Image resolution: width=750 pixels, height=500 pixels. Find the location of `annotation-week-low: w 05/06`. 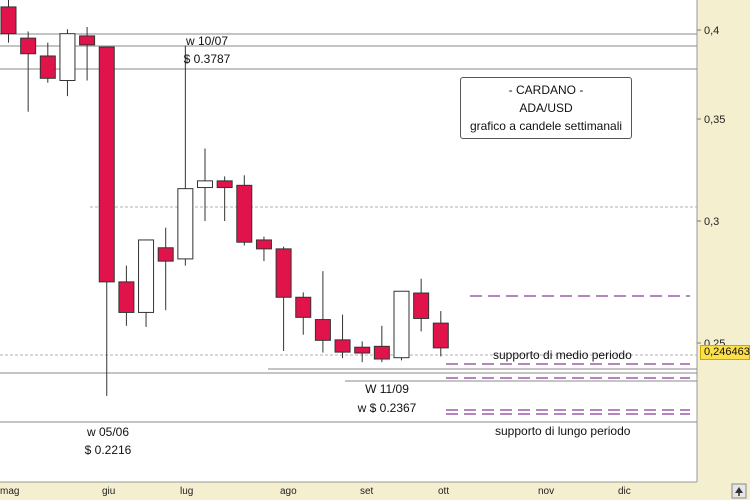

annotation-week-low: w 05/06 is located at coordinates (107, 432).